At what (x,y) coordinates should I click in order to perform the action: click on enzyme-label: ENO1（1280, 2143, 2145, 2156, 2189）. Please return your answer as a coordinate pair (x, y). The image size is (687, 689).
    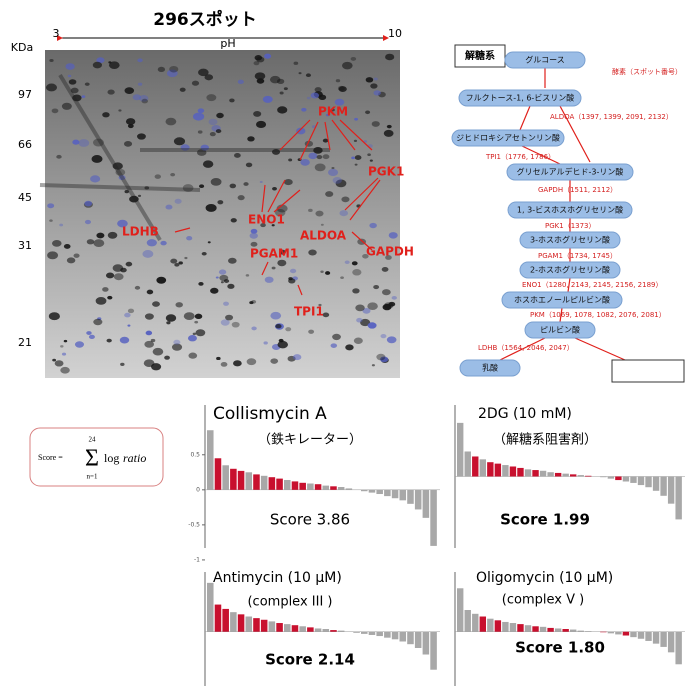
    Looking at the image, I should click on (592, 285).